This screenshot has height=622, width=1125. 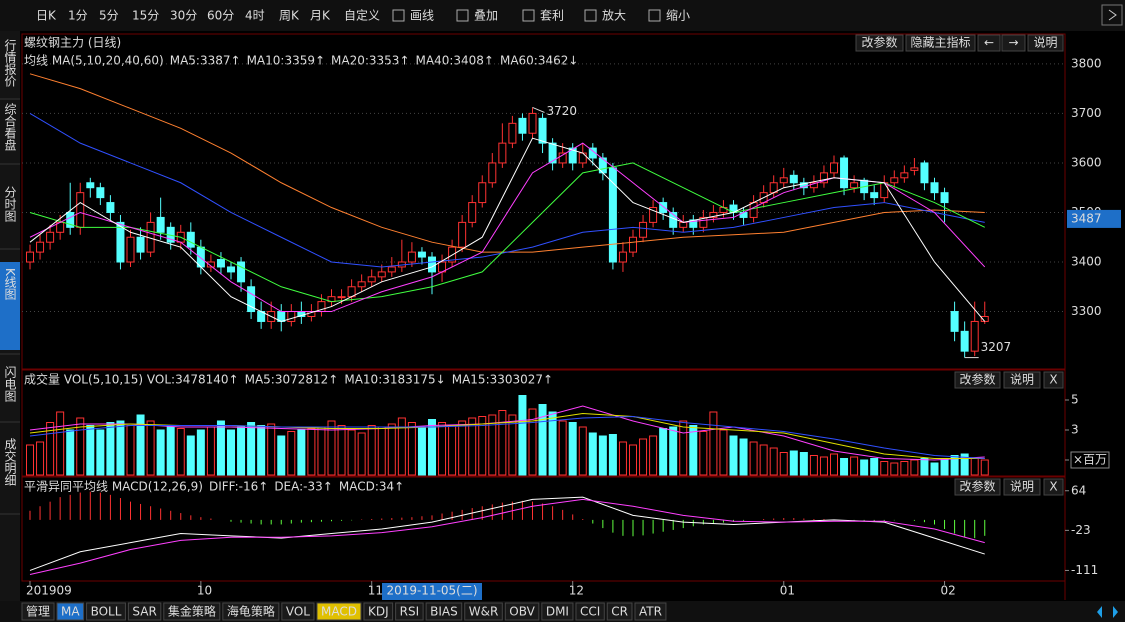 I want to click on sidebar-tab: 综合看盘, so click(x=10, y=127).